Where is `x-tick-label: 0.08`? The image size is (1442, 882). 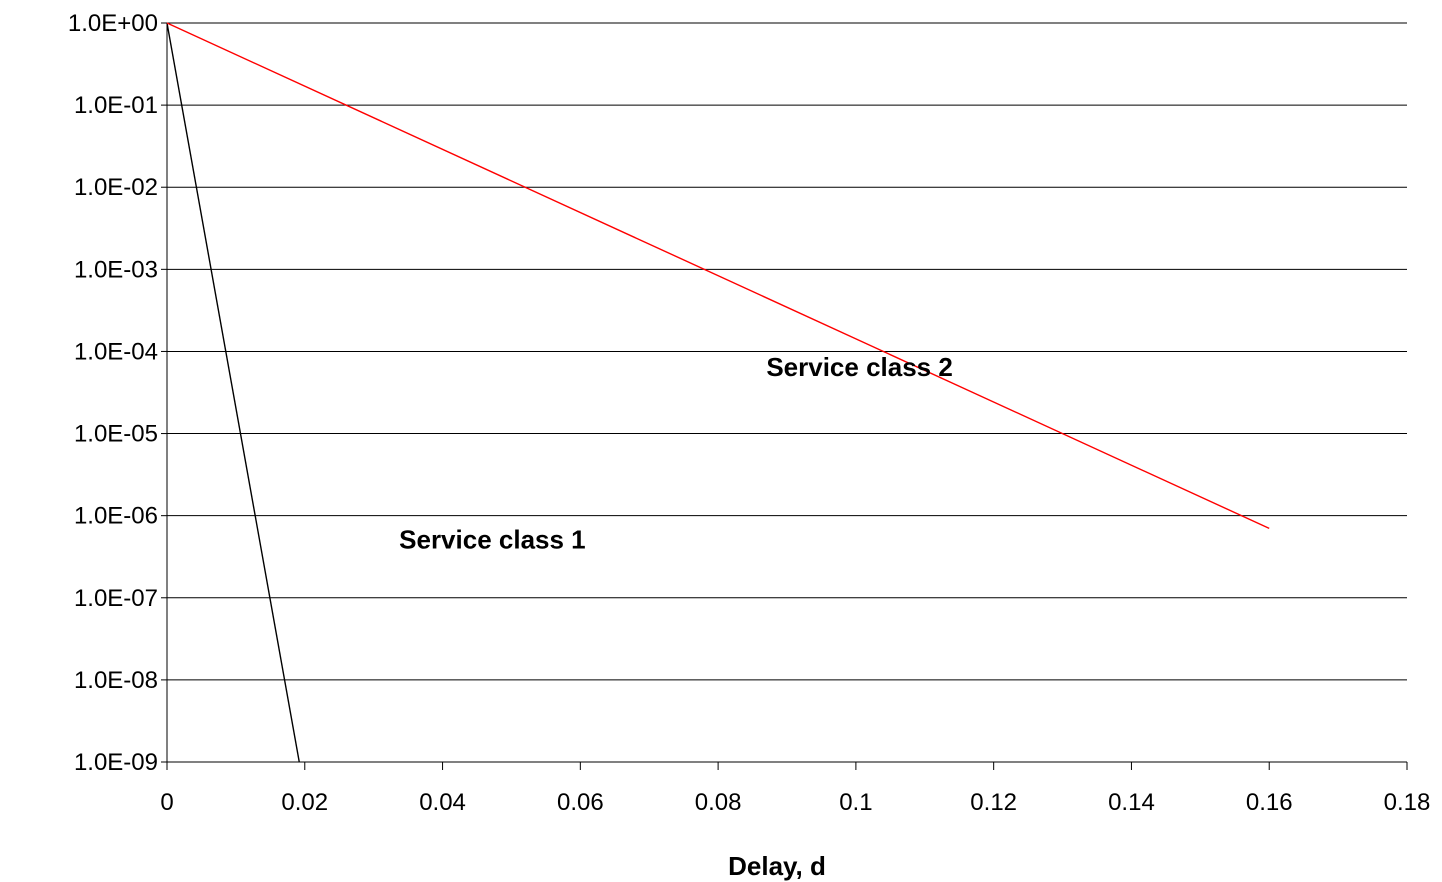
x-tick-label: 0.08 is located at coordinates (718, 802).